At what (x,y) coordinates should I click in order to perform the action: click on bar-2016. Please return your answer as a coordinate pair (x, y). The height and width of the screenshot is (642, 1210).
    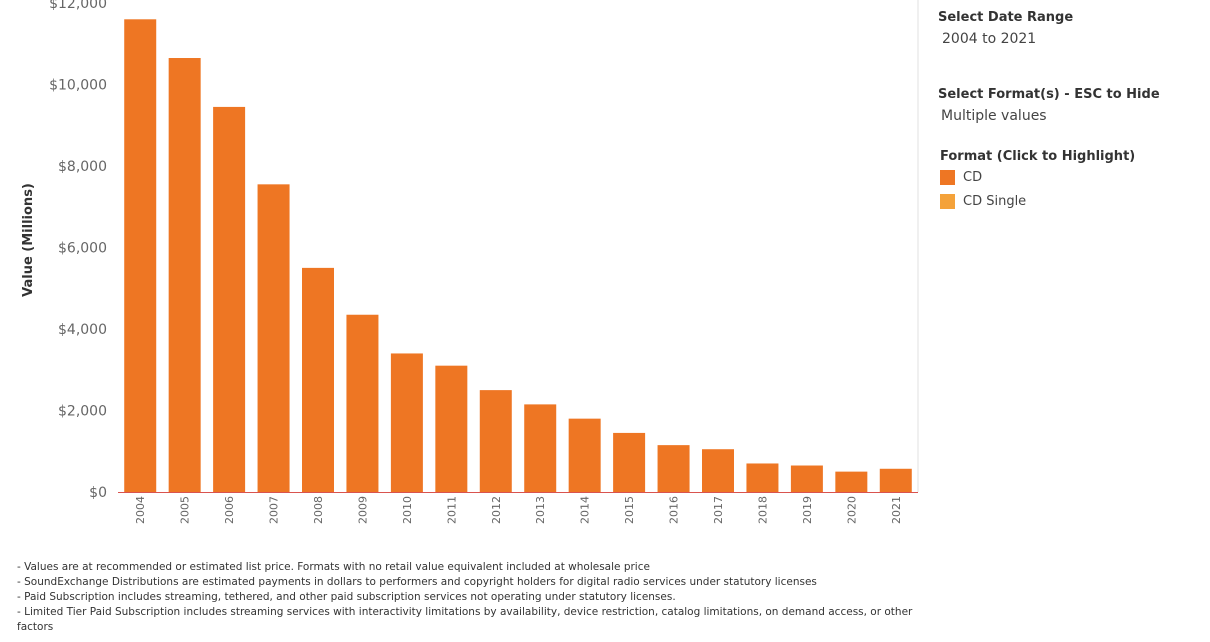
    Looking at the image, I should click on (673, 468).